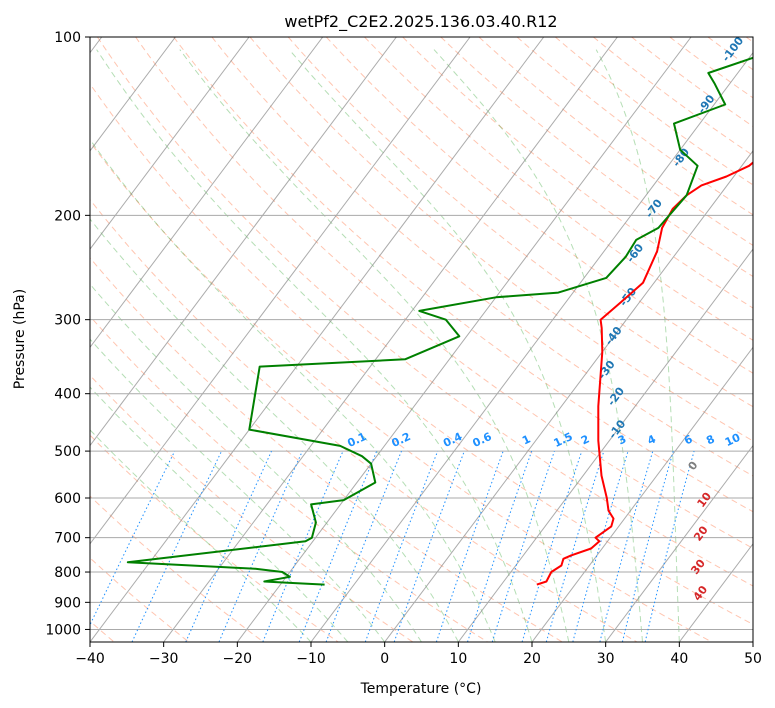 The image size is (775, 708). What do you see at coordinates (67, 321) in the screenshot?
I see `y-tick-label: 300` at bounding box center [67, 321].